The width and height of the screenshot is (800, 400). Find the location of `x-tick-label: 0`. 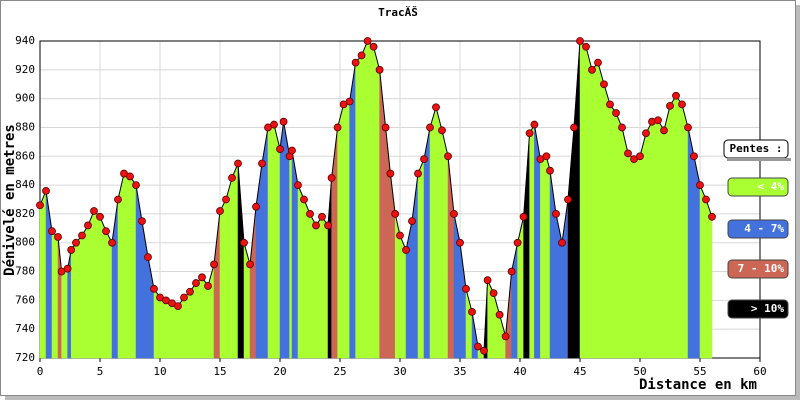

x-tick-label: 0 is located at coordinates (40, 371).